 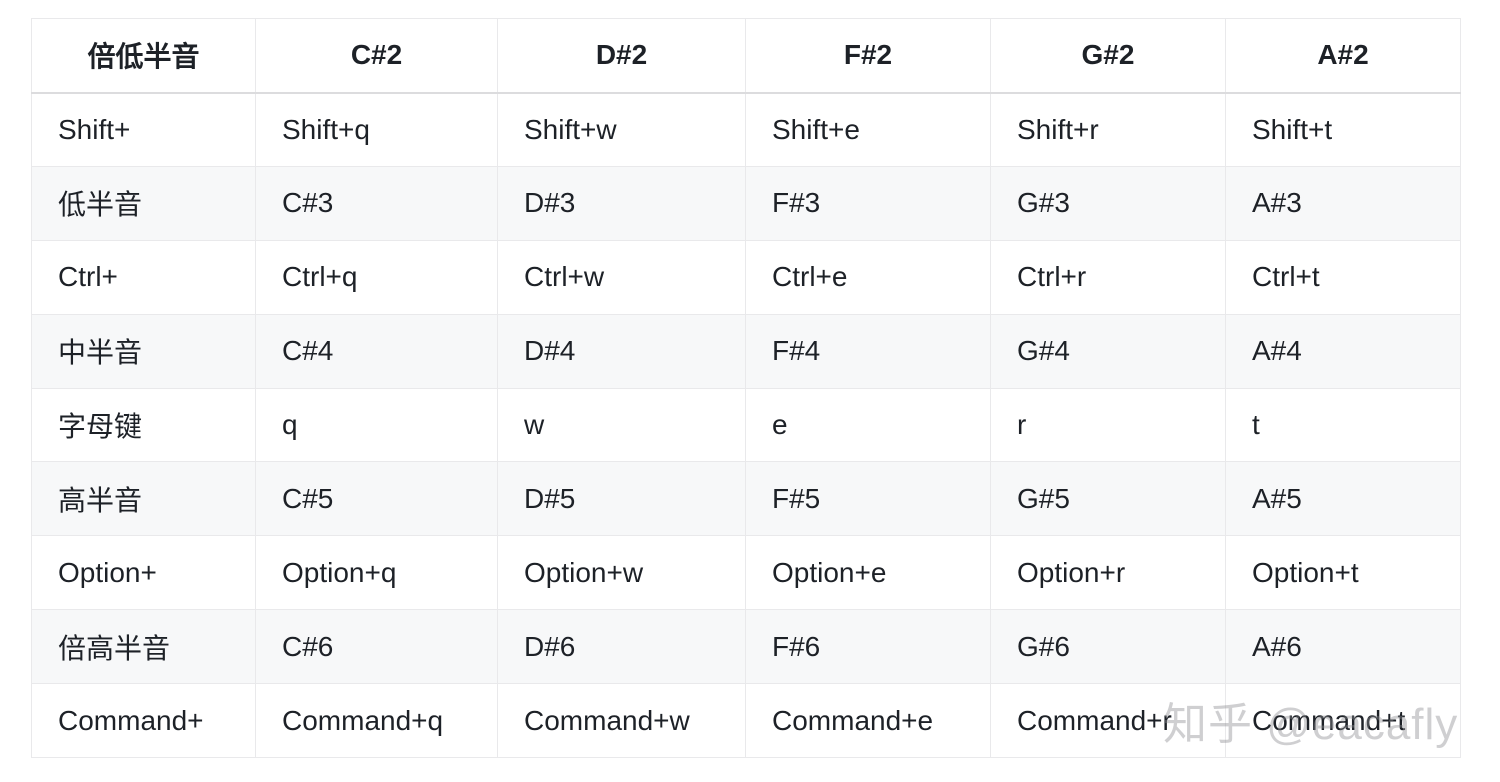 I want to click on table-cell: Command+t, so click(x=1343, y=721).